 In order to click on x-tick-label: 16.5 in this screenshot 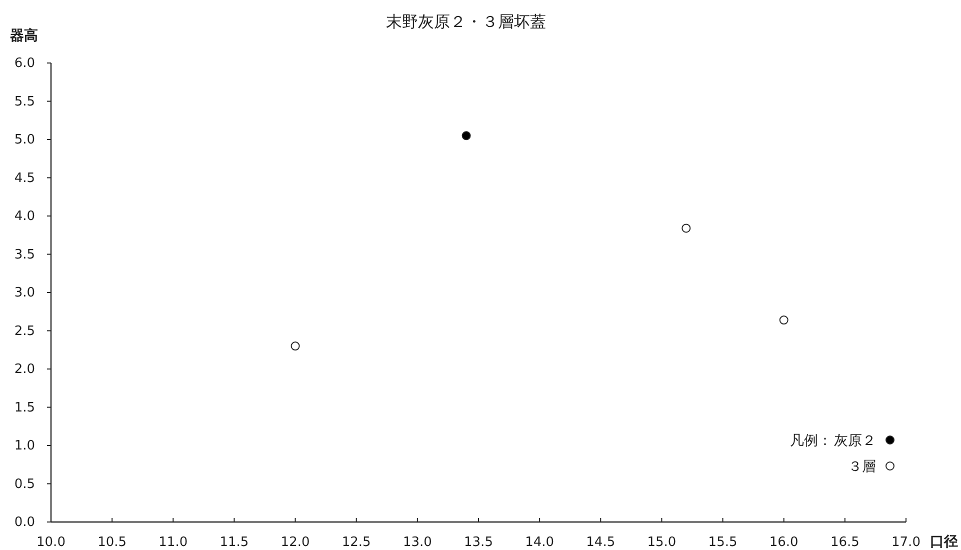, I will do `click(845, 542)`.